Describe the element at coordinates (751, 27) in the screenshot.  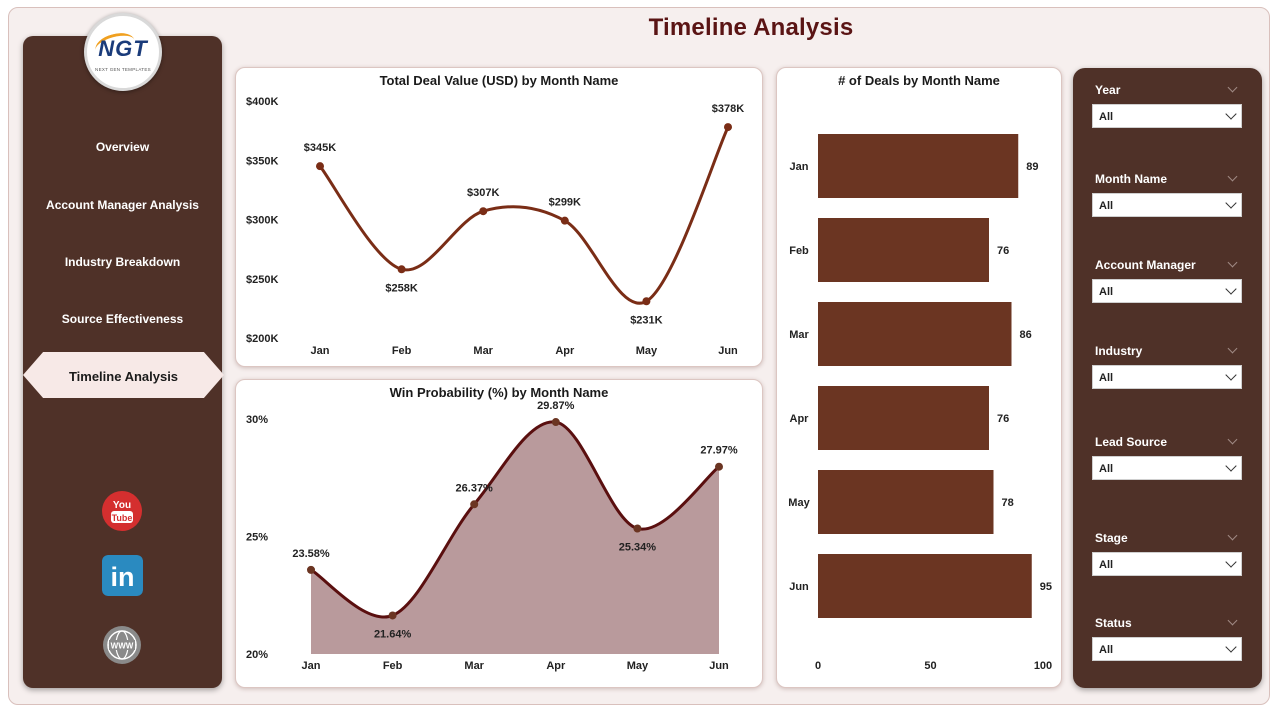
I see `page-title: Timeline Analysis` at that location.